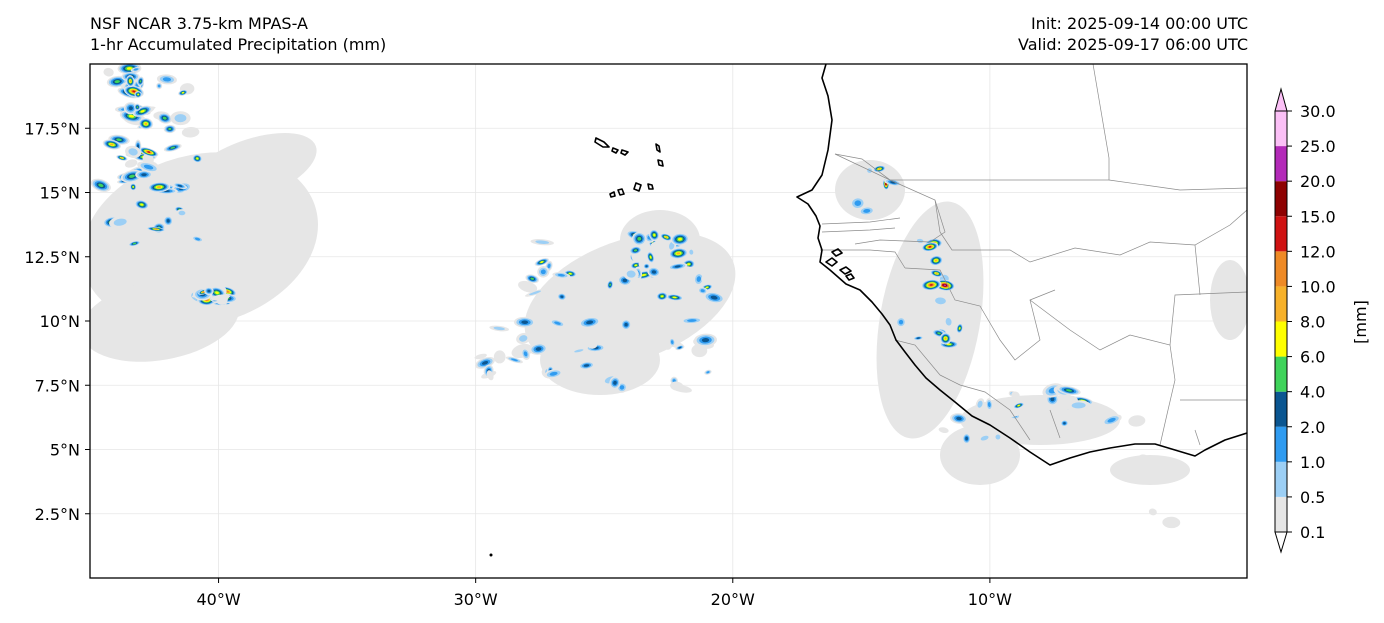  I want to click on title-field: 1-hr Accumulated Precipitation (mm), so click(238, 44).